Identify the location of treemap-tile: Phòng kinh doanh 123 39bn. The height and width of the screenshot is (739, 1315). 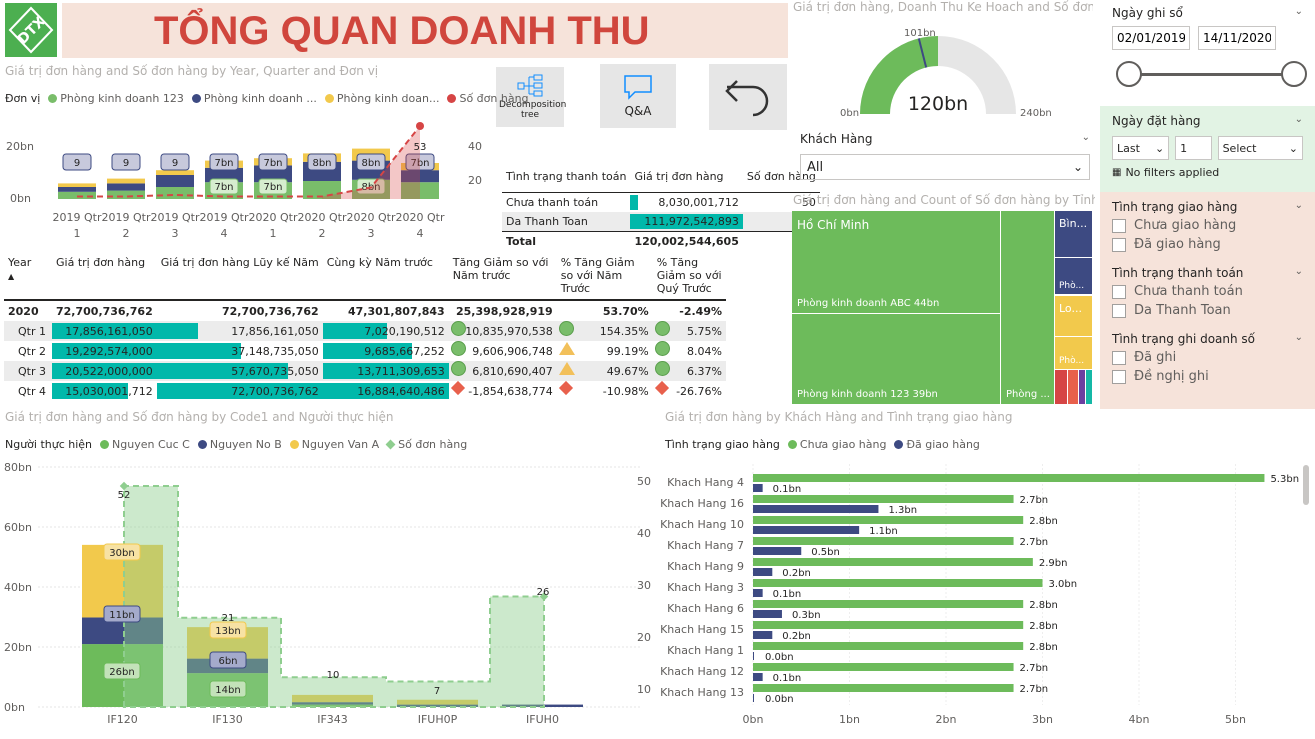
(896, 359).